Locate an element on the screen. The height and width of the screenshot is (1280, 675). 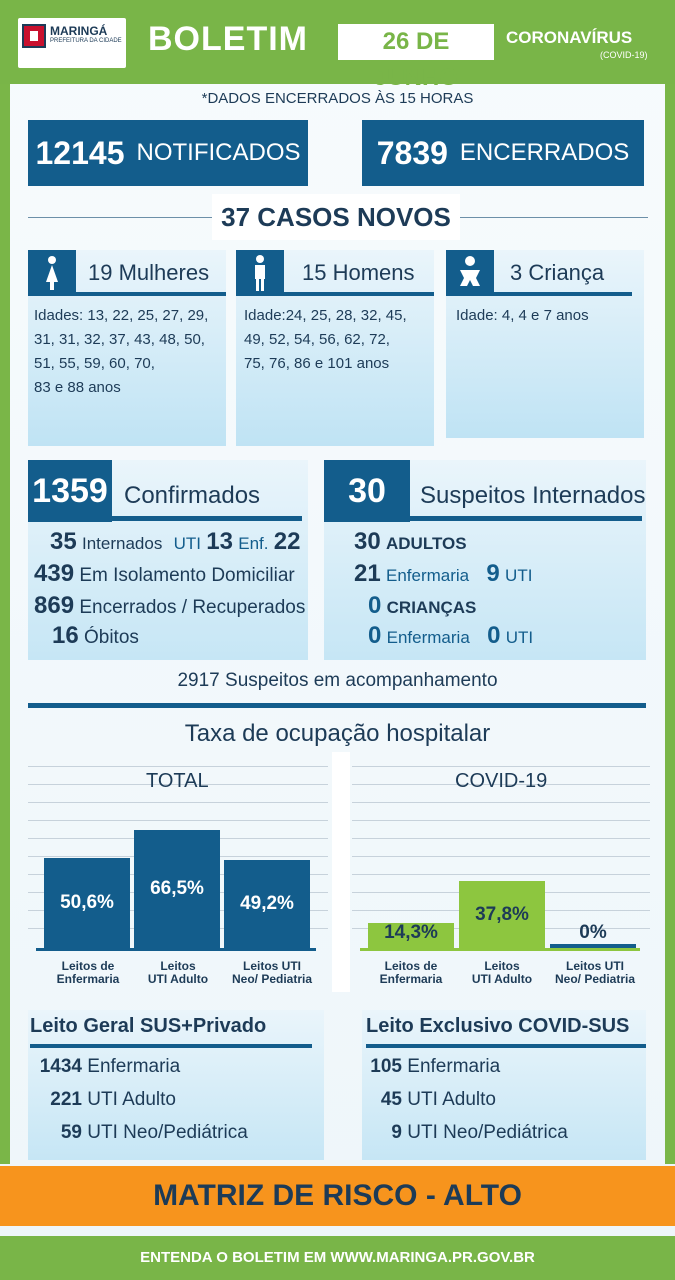
woman-icon is located at coordinates (52, 273).